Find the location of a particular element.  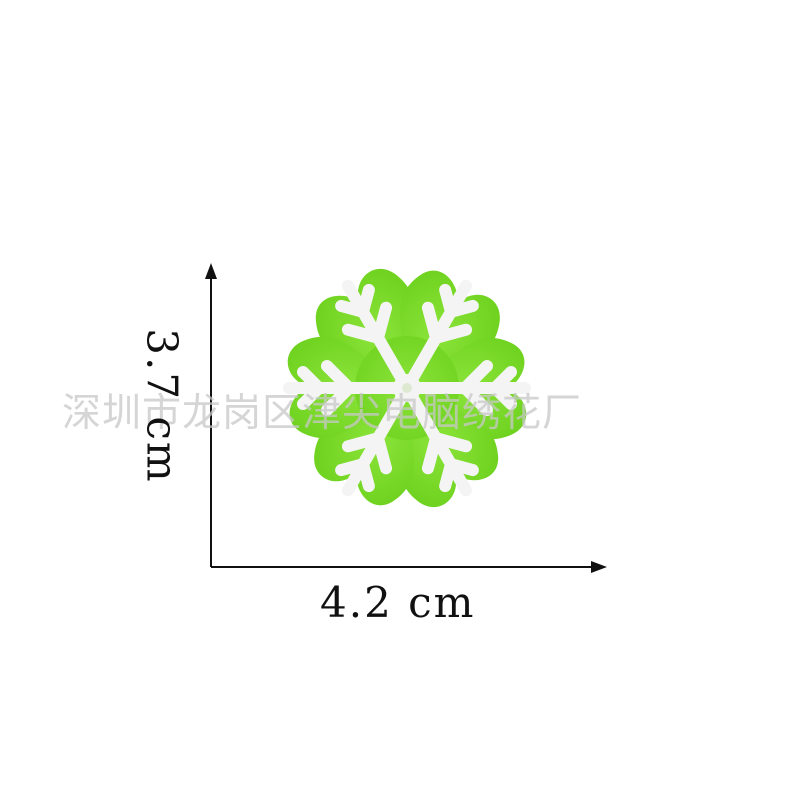

snowflake-patch is located at coordinates (407, 388).